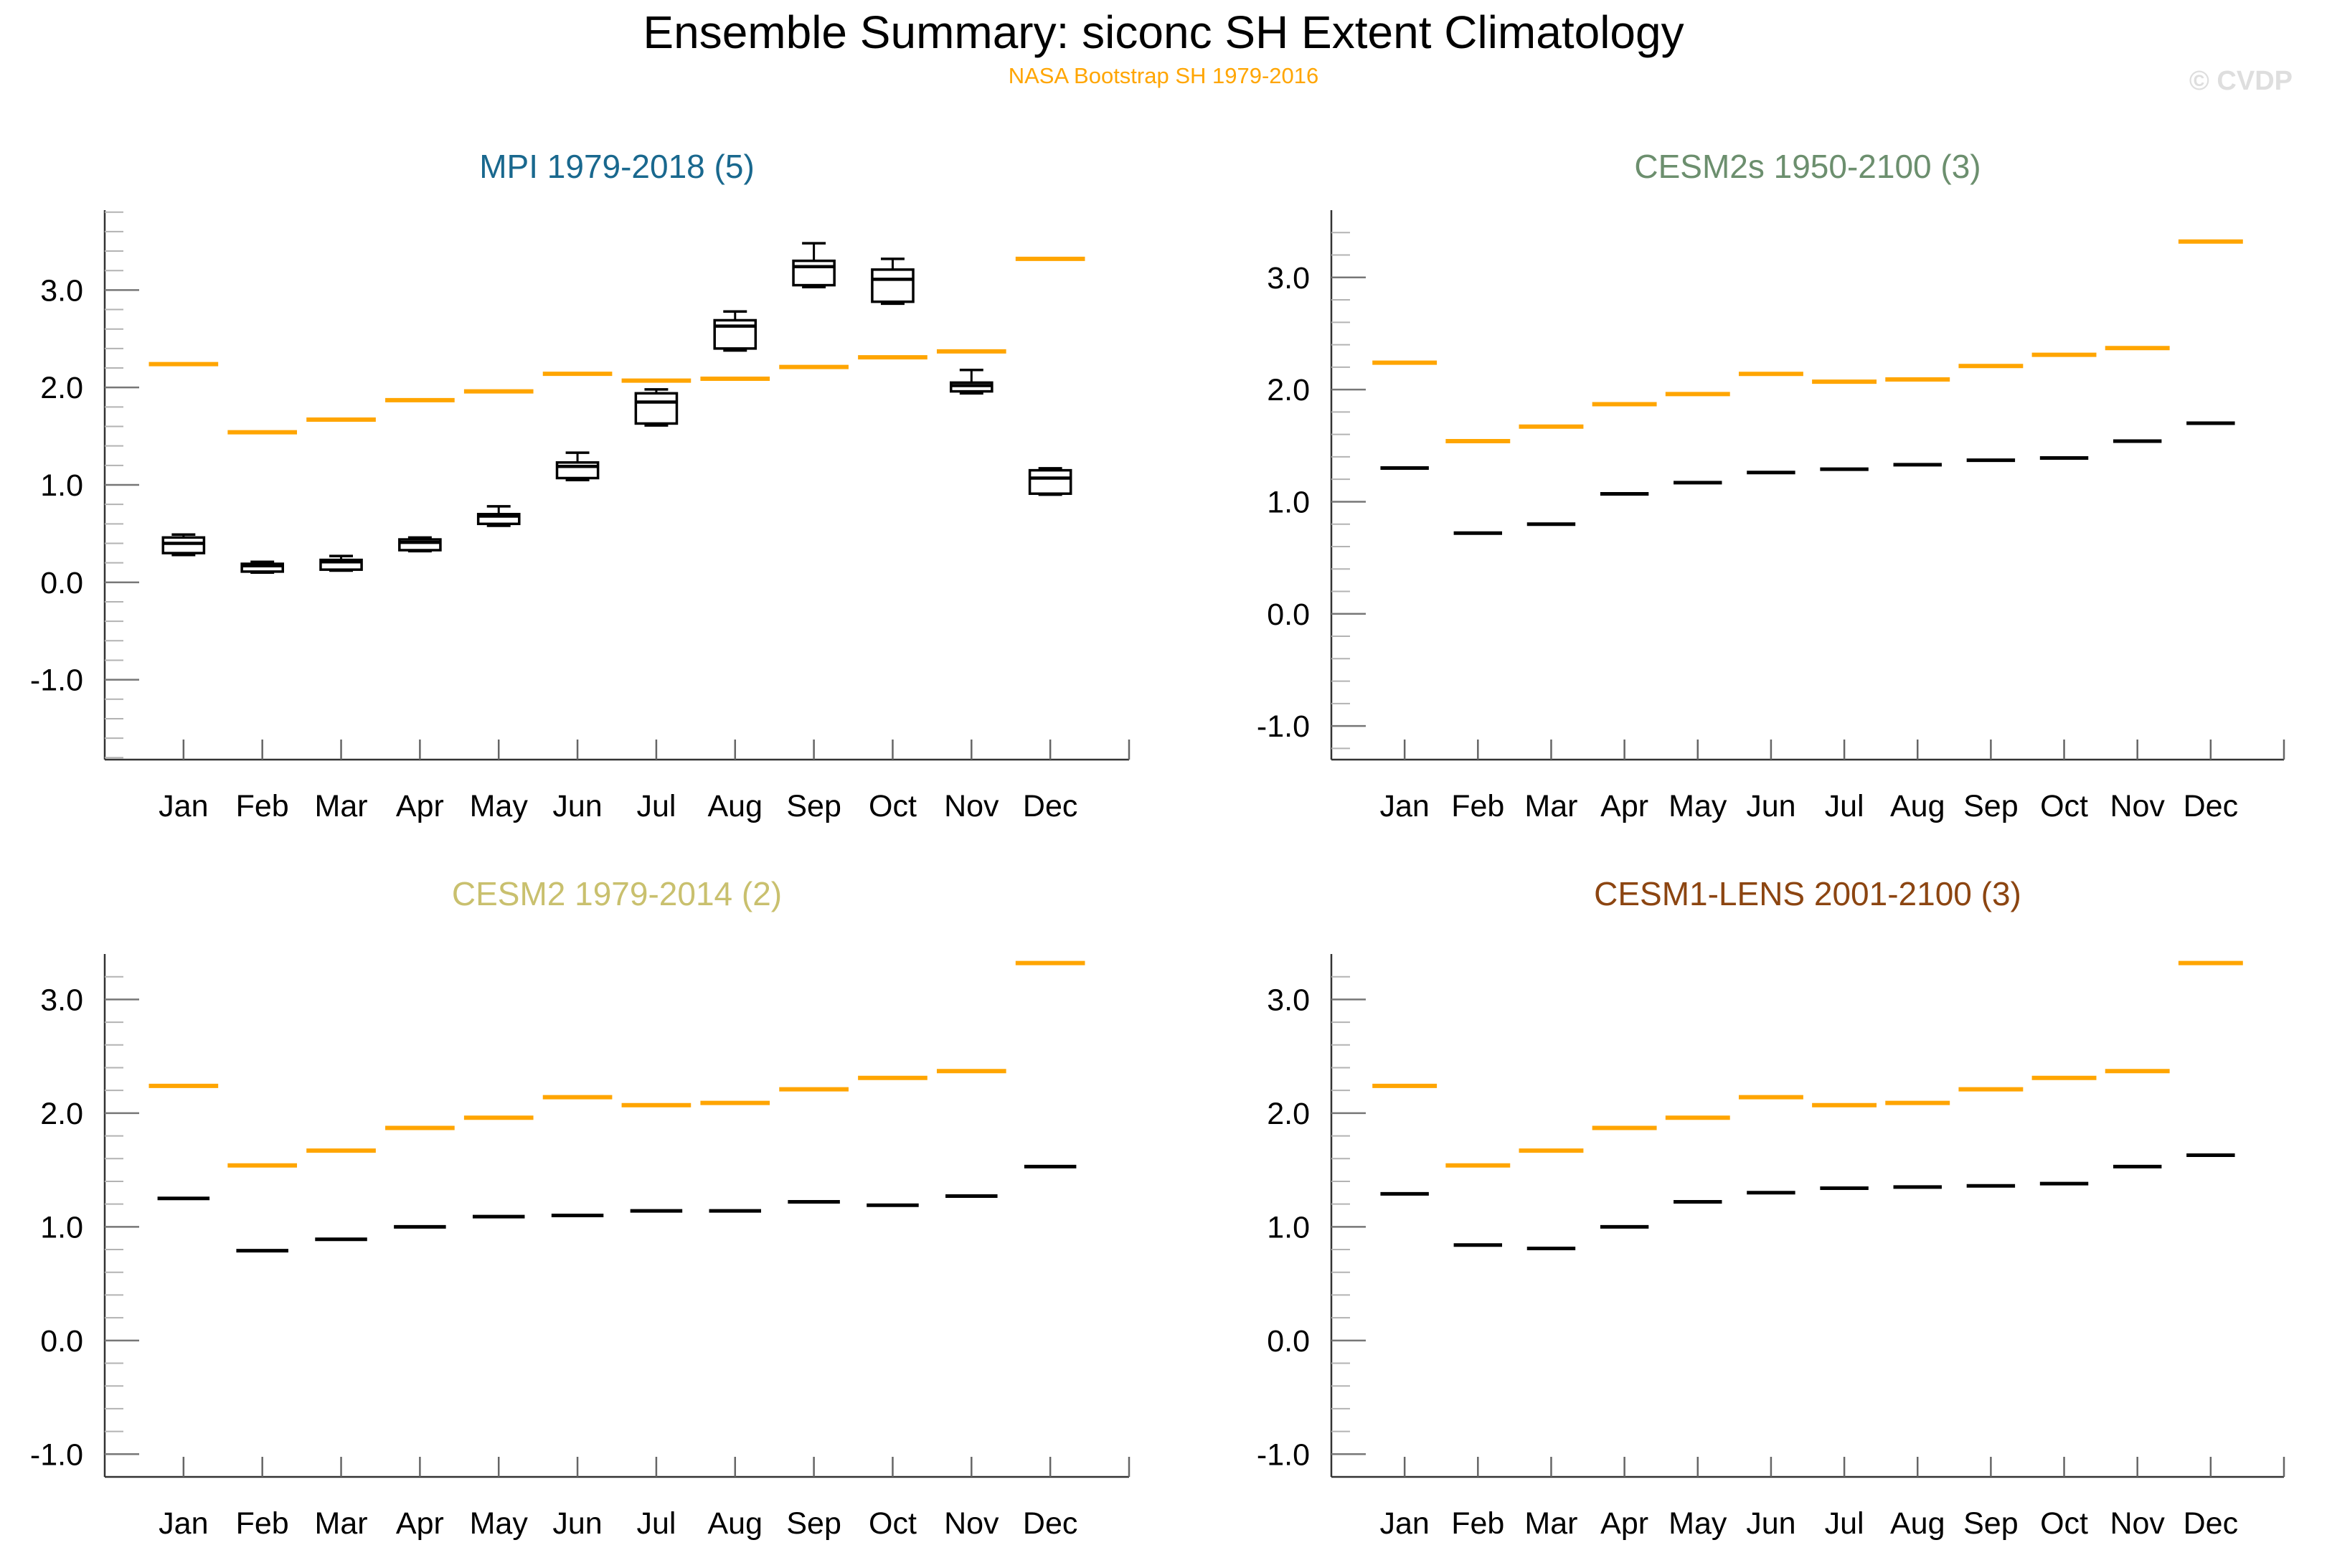 This screenshot has height=1568, width=2327. Describe the element at coordinates (2241, 81) in the screenshot. I see `cvdp-watermark: © CVDP` at that location.